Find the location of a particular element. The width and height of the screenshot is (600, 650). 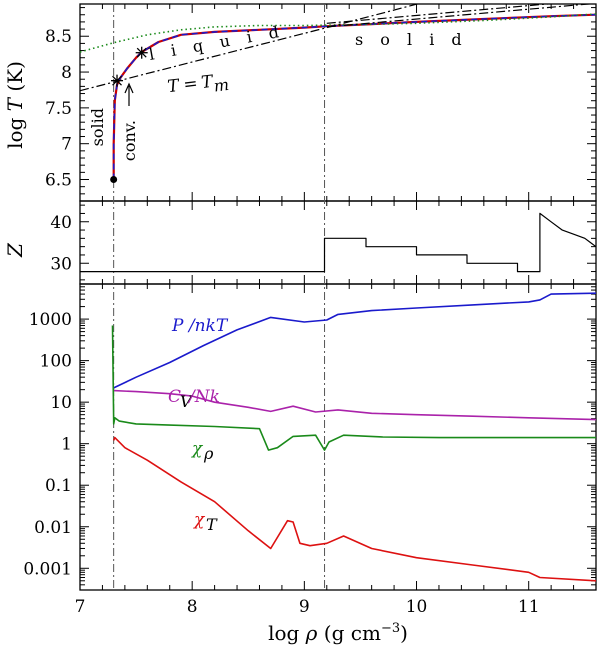

tm-eq: = is located at coordinates (190, 85).